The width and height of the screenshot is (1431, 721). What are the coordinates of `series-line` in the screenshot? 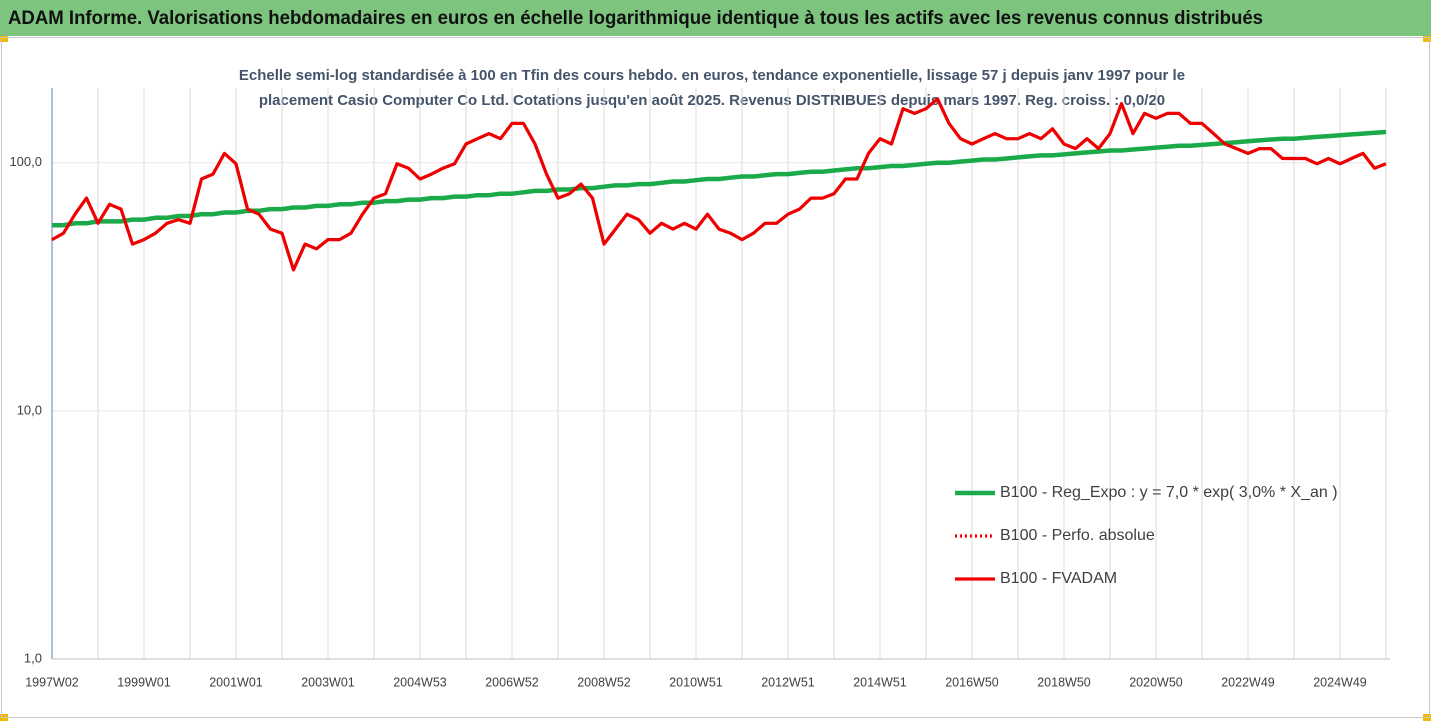 It's located at (719, 178).